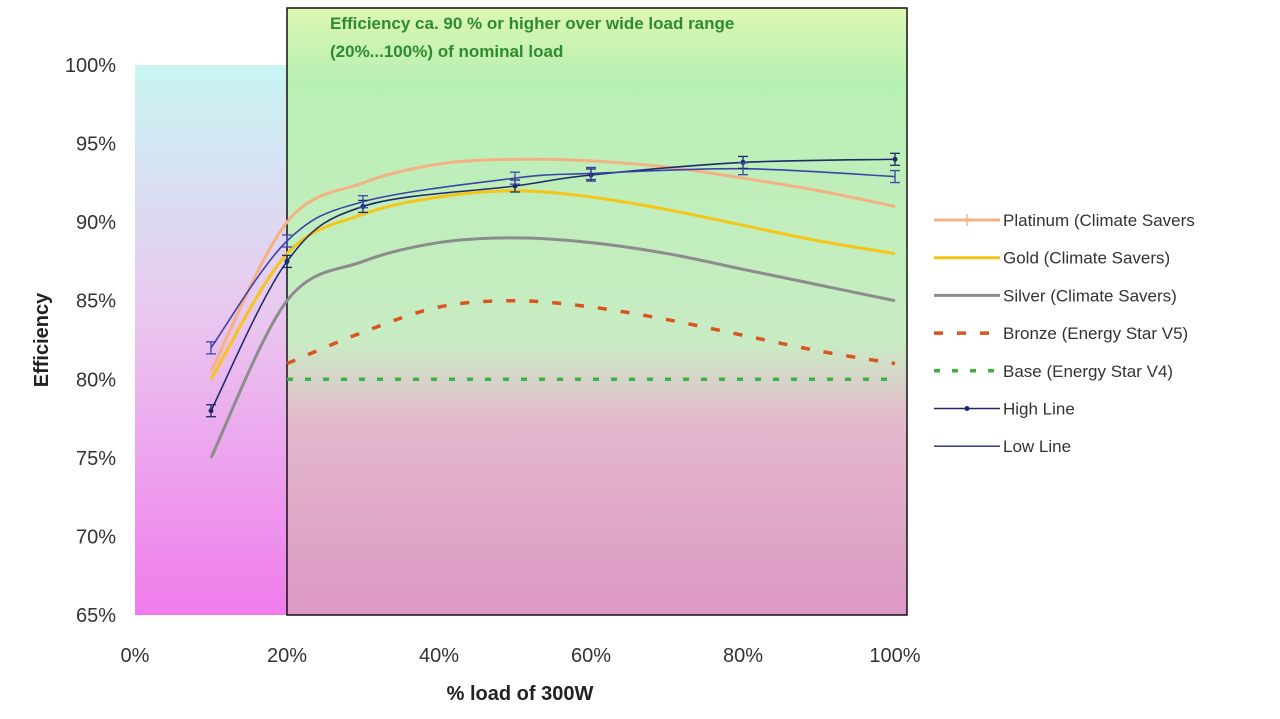  I want to click on legend-label: Gold (Climate Savers), so click(1086, 258).